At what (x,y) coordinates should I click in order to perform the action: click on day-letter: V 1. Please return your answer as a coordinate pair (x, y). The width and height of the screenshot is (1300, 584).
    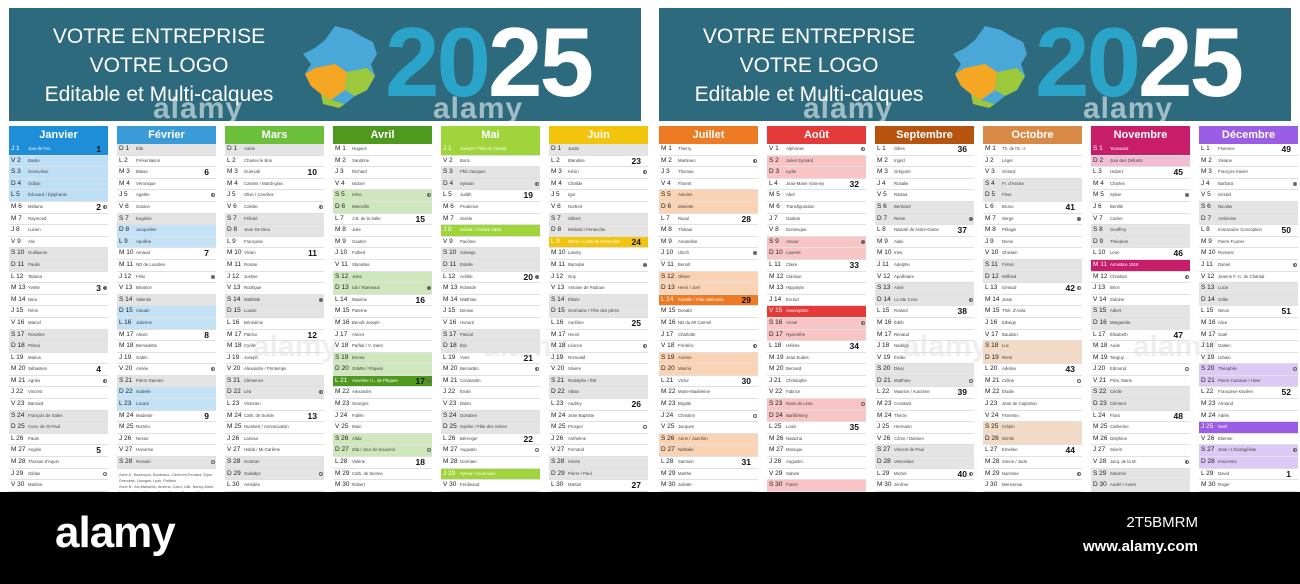
    Looking at the image, I should click on (774, 148).